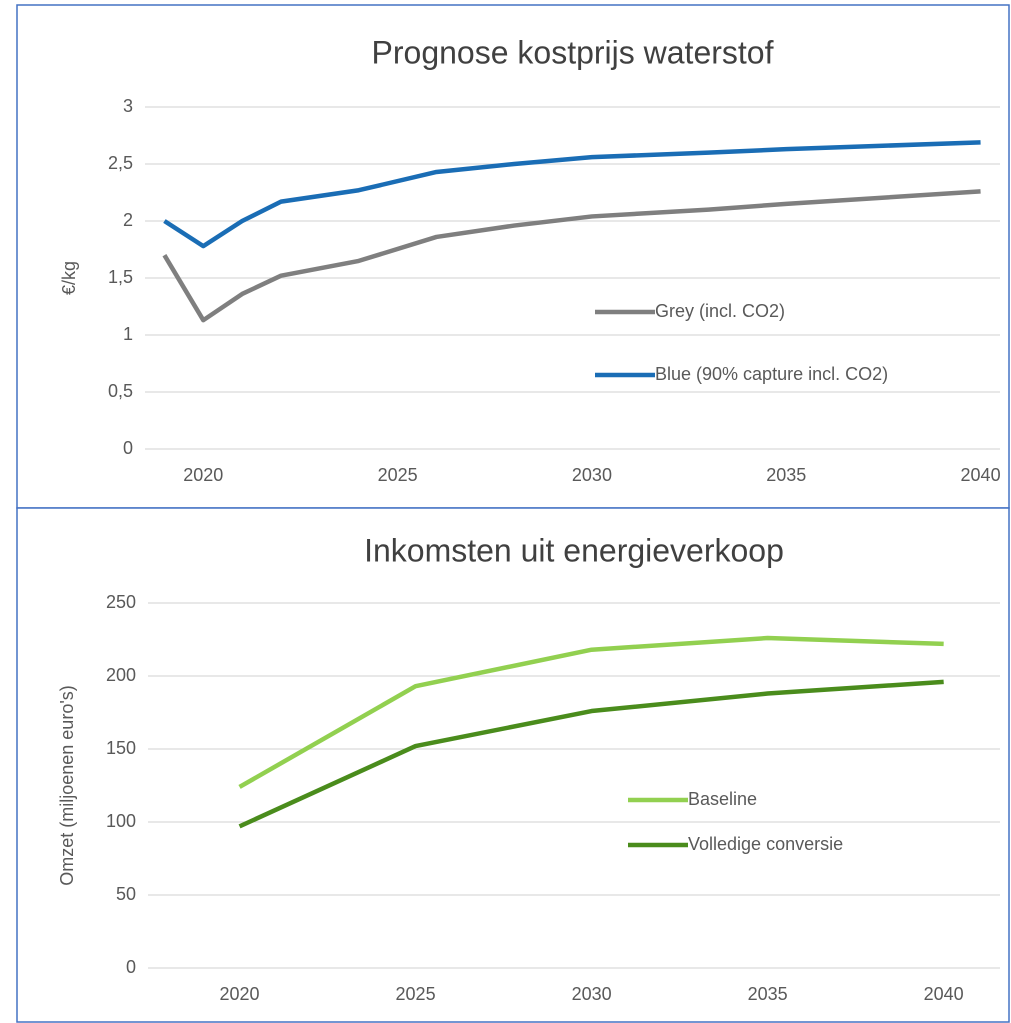  I want to click on legend-label: Grey (incl. CO2), so click(720, 311).